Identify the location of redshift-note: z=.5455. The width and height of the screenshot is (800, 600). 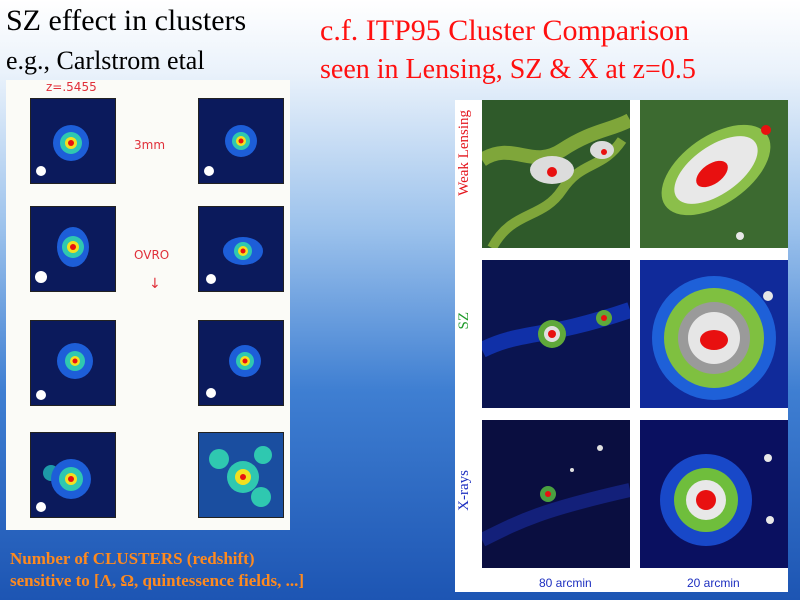
(71, 87).